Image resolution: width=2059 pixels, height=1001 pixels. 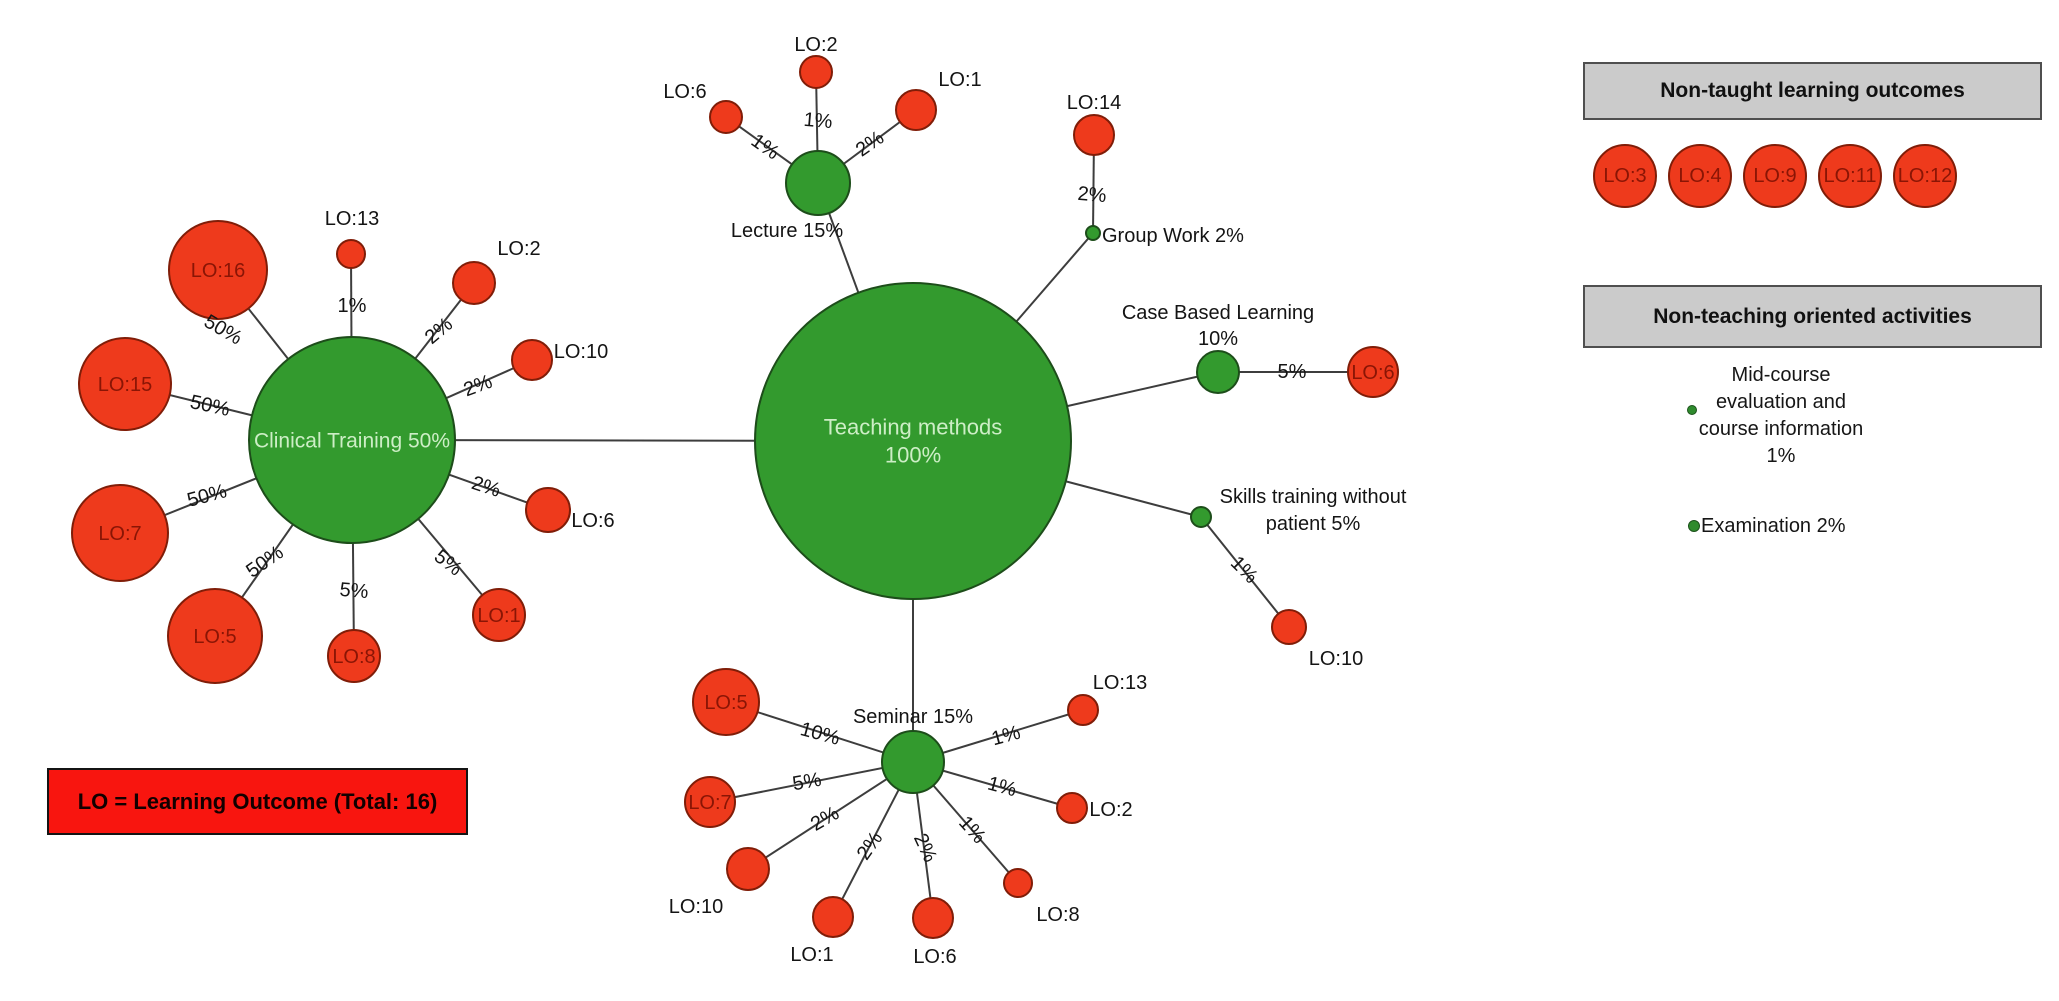 I want to click on node-skills-label: Skills training without patient 5%, so click(x=1313, y=510).